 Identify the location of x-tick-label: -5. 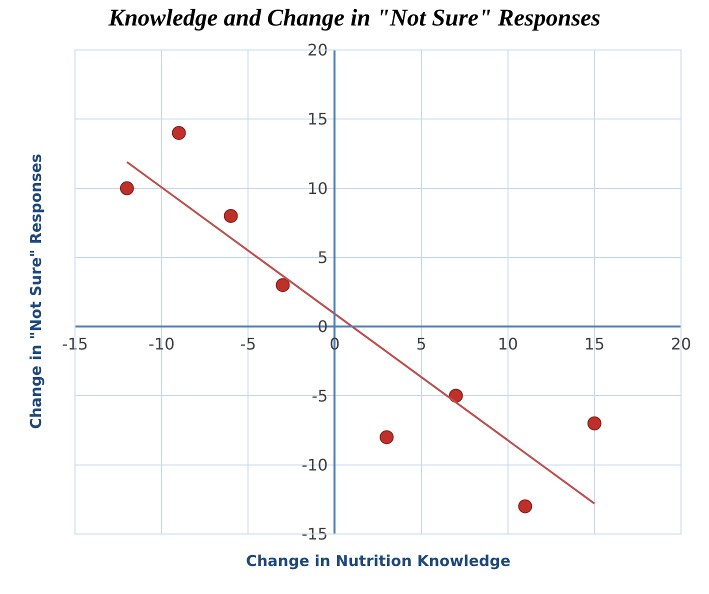
(248, 344).